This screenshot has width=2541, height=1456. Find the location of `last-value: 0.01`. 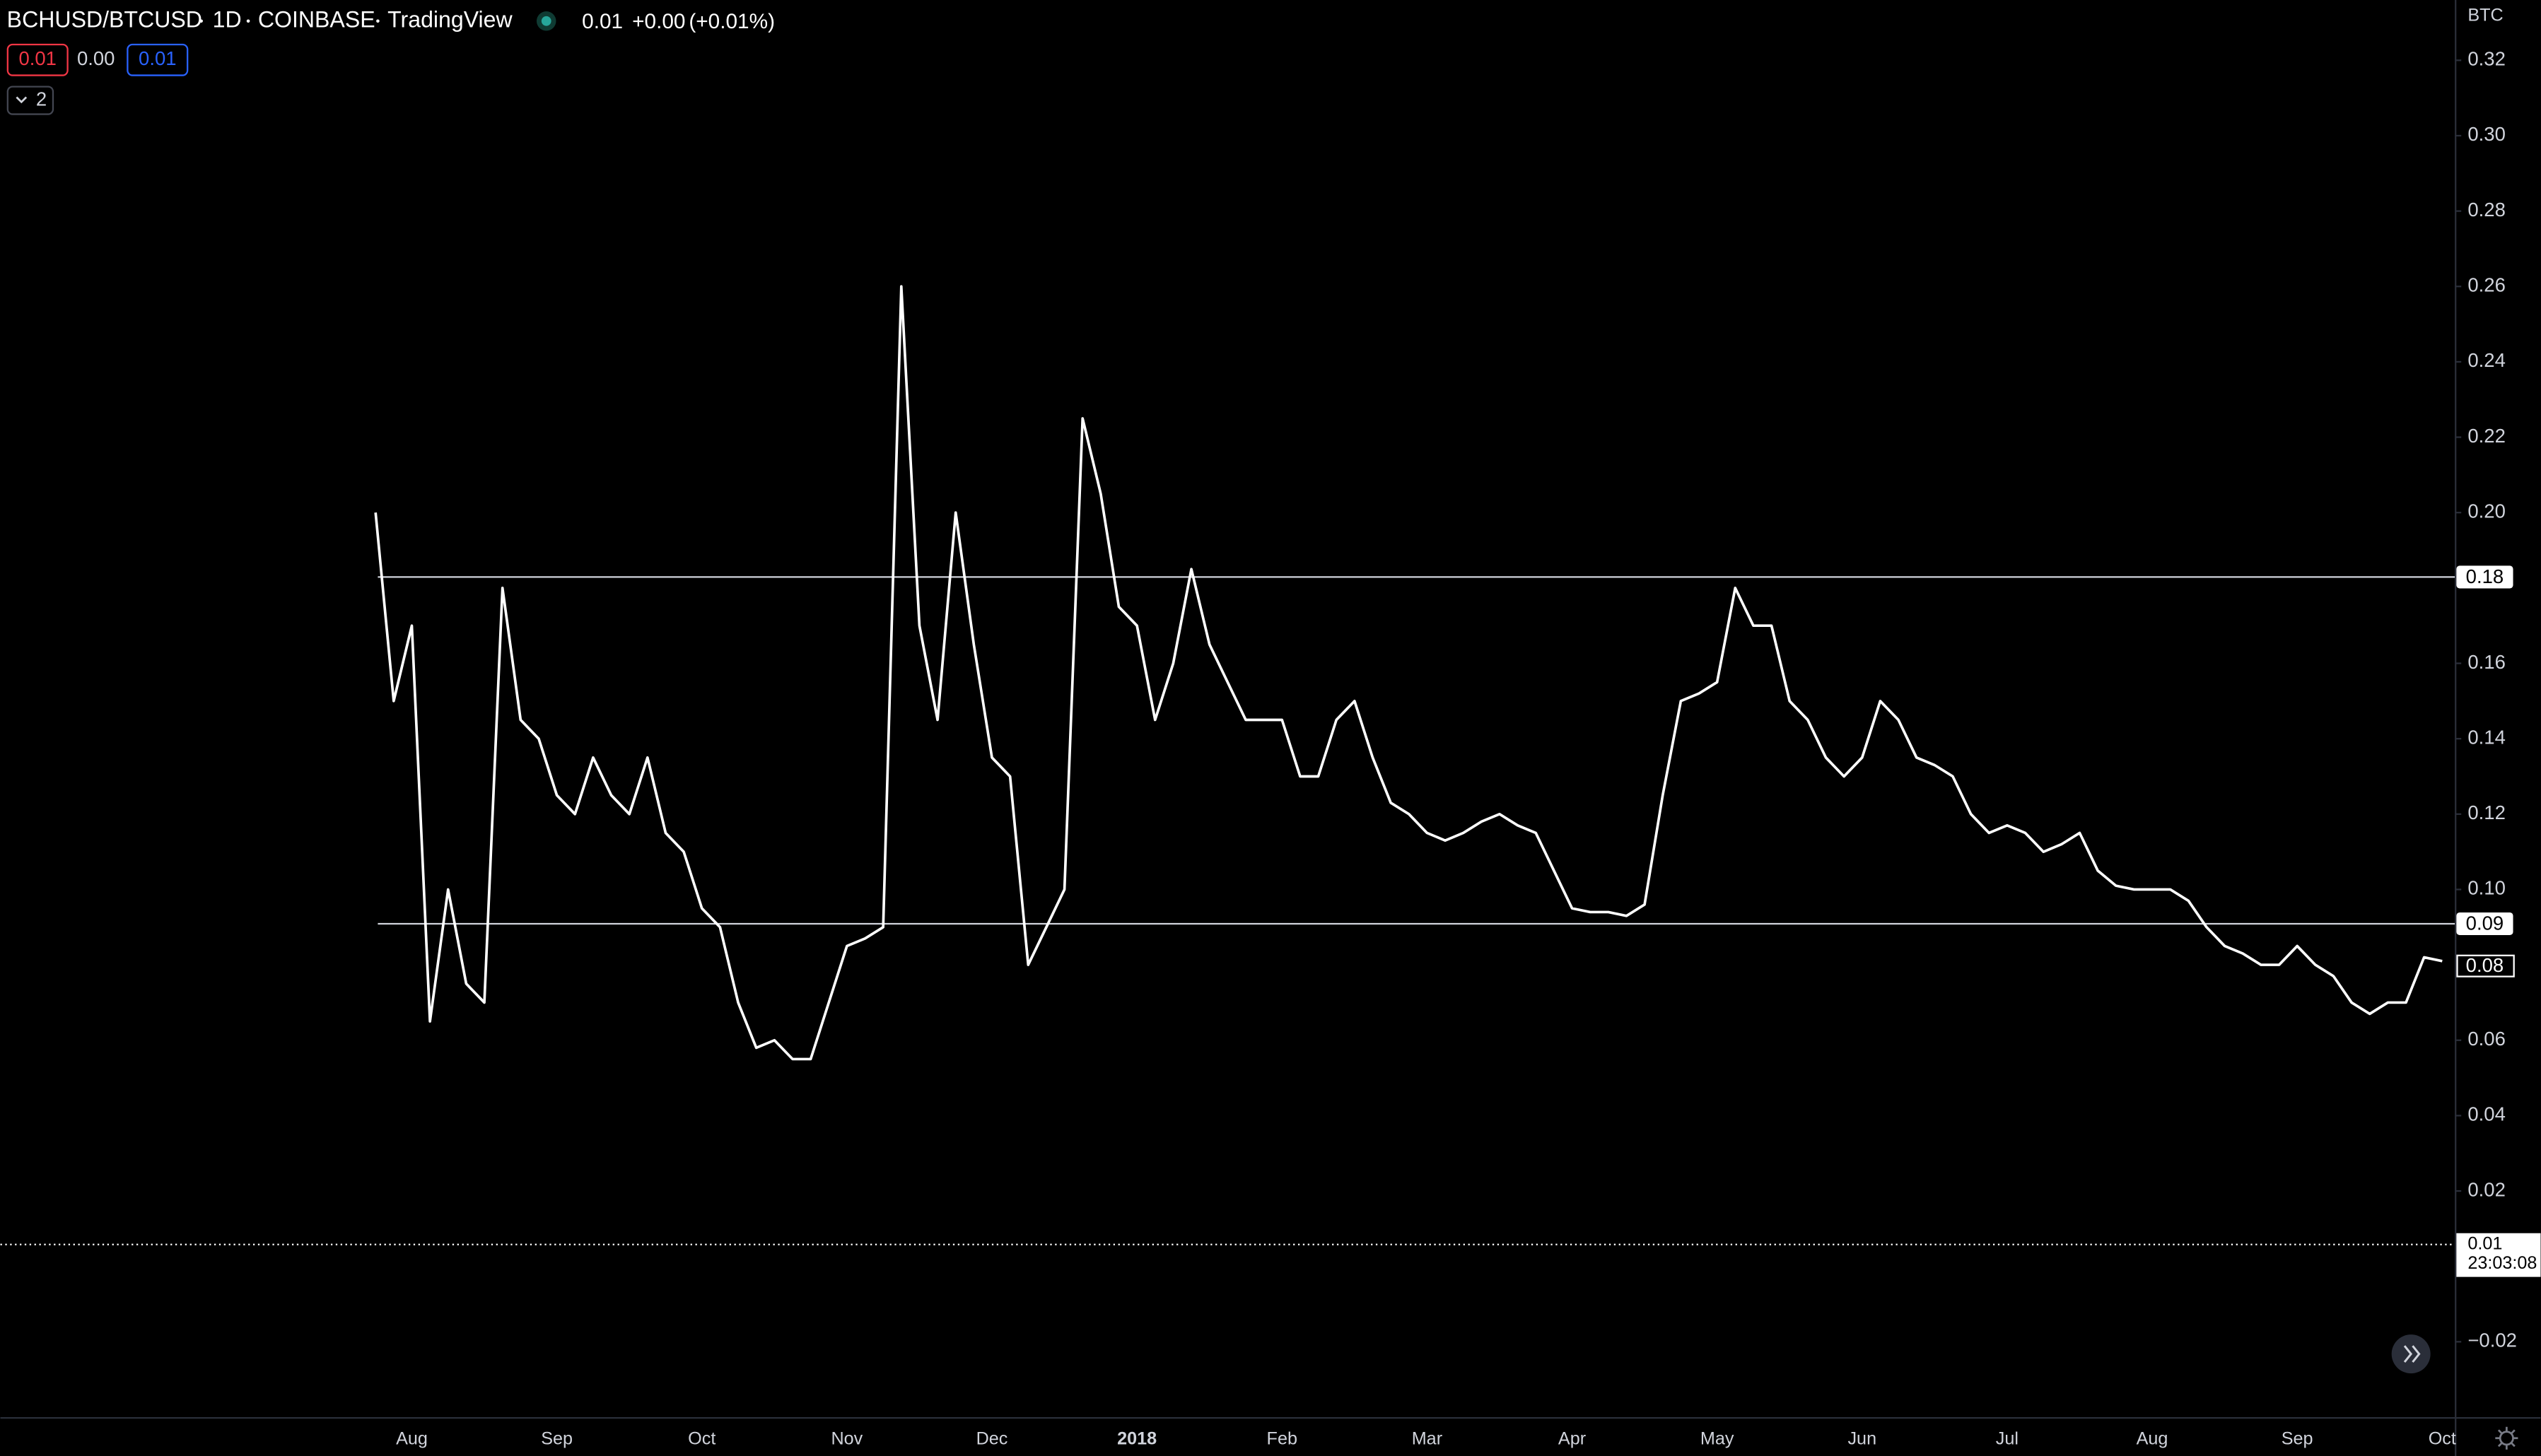

last-value: 0.01 is located at coordinates (602, 22).